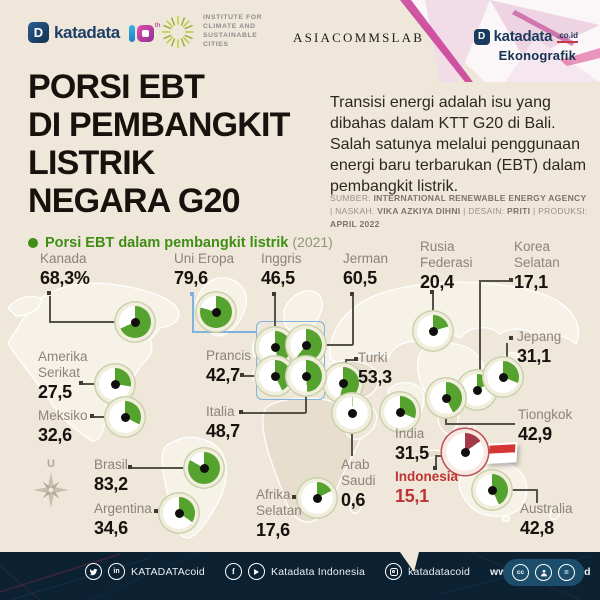 This screenshot has width=600, height=600. I want to click on donut-australia, so click(492, 490).